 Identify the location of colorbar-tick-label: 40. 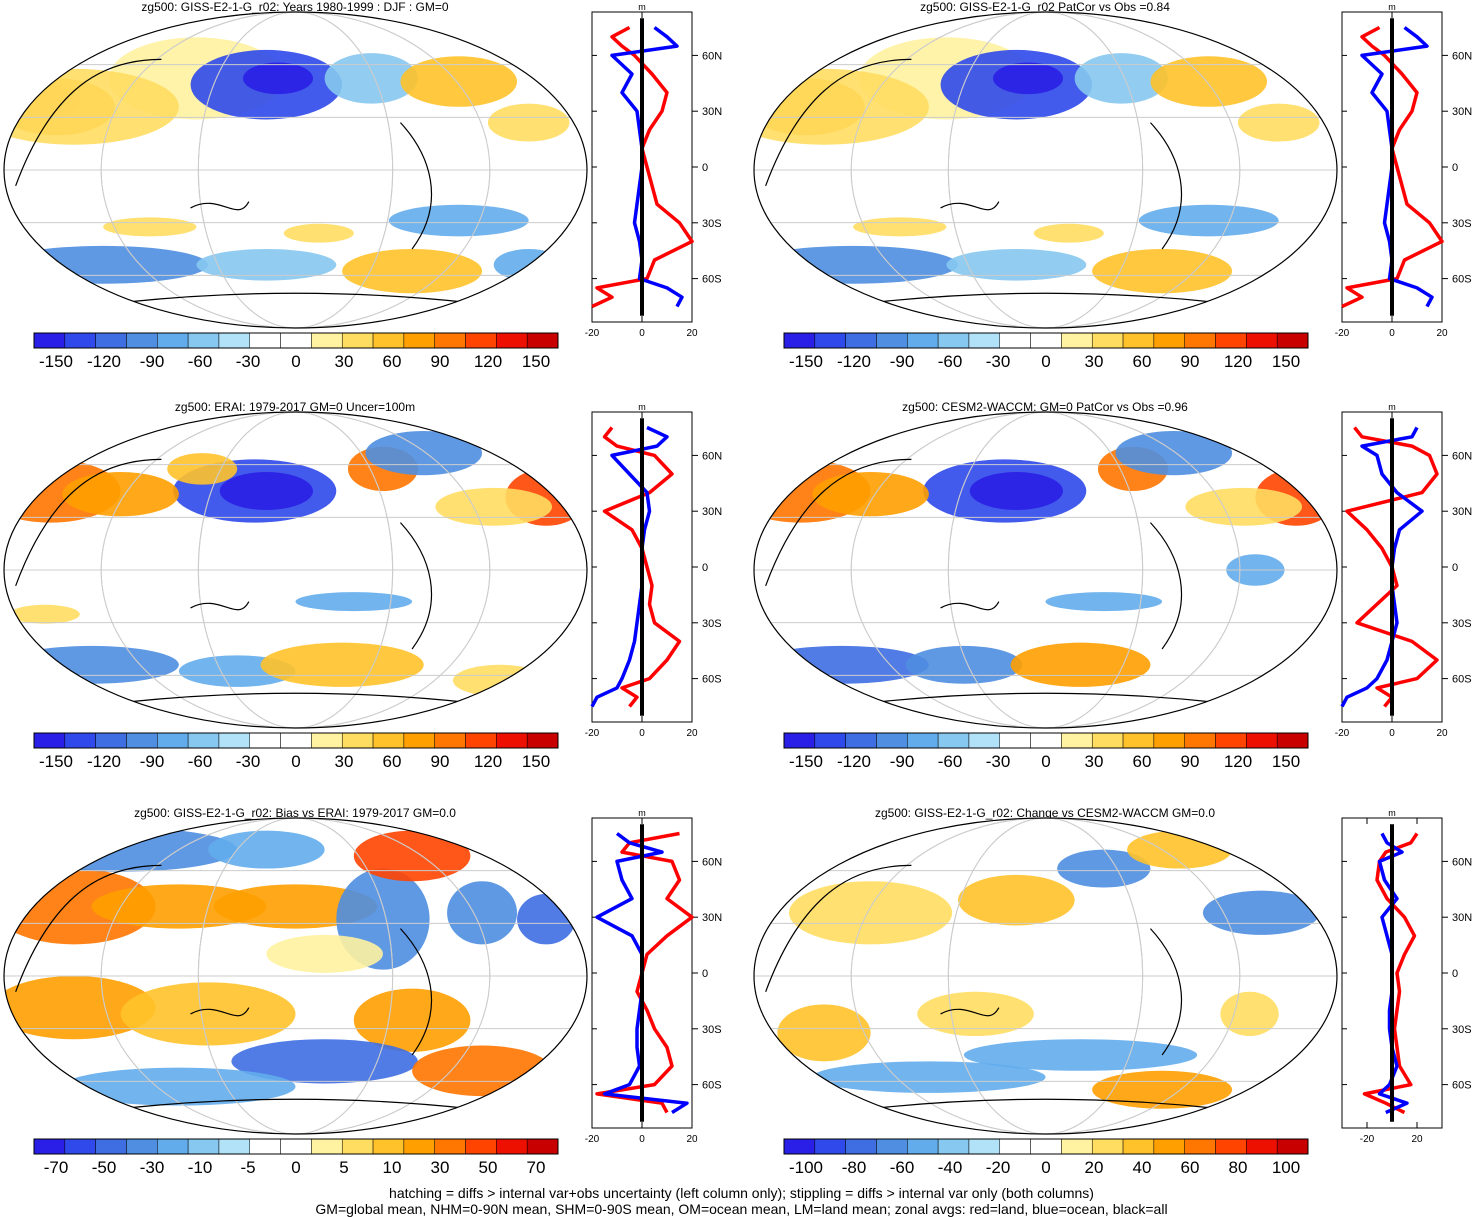
(1142, 1167).